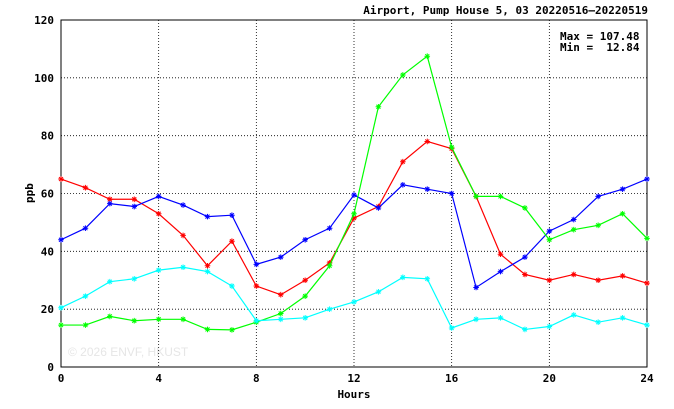 This screenshot has width=674, height=409. What do you see at coordinates (44, 194) in the screenshot?
I see `y-tick-labels: 0 20 40 60 80 100 120` at bounding box center [44, 194].